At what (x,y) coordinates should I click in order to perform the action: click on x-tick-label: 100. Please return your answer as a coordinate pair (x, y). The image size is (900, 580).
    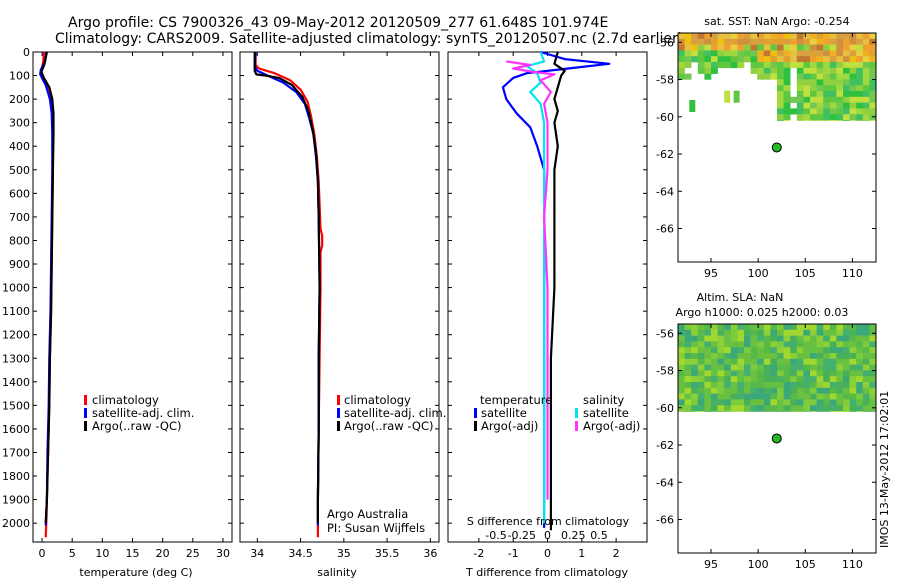
    Looking at the image, I should click on (758, 273).